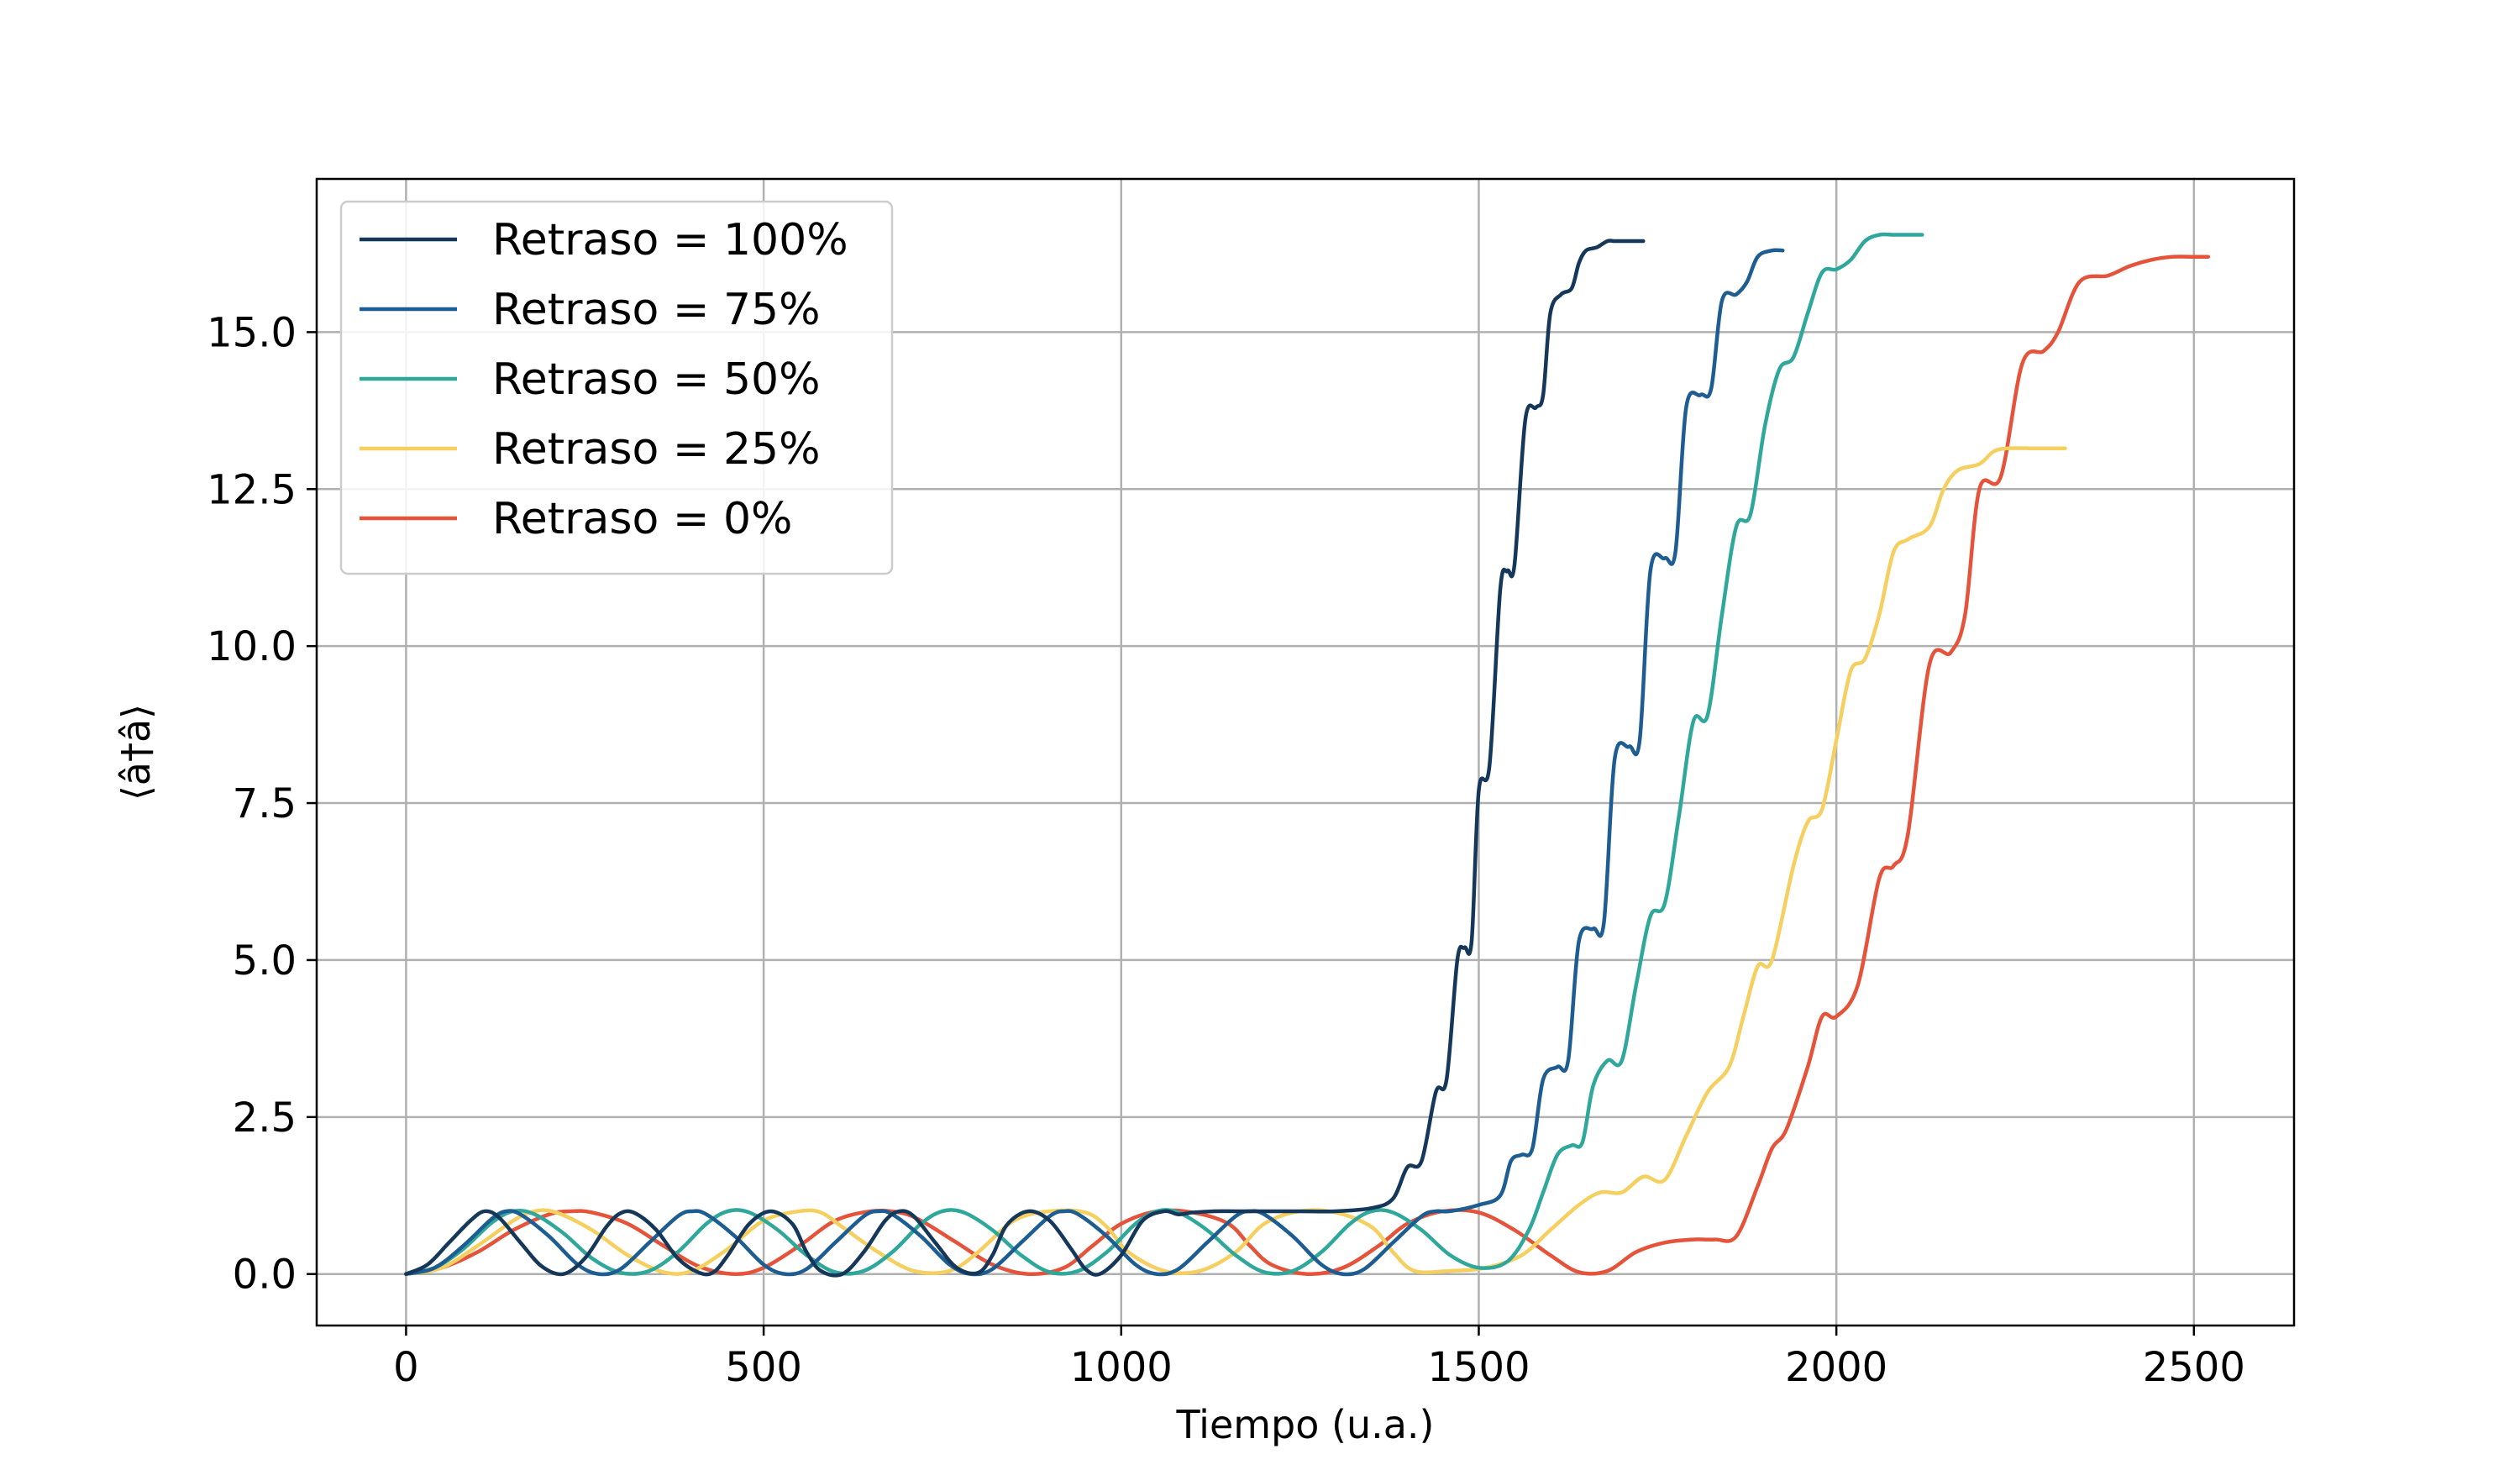 The image size is (2520, 1470). Describe the element at coordinates (1304, 1424) in the screenshot. I see `x-axis-label: Tiempo (u.a.)` at that location.